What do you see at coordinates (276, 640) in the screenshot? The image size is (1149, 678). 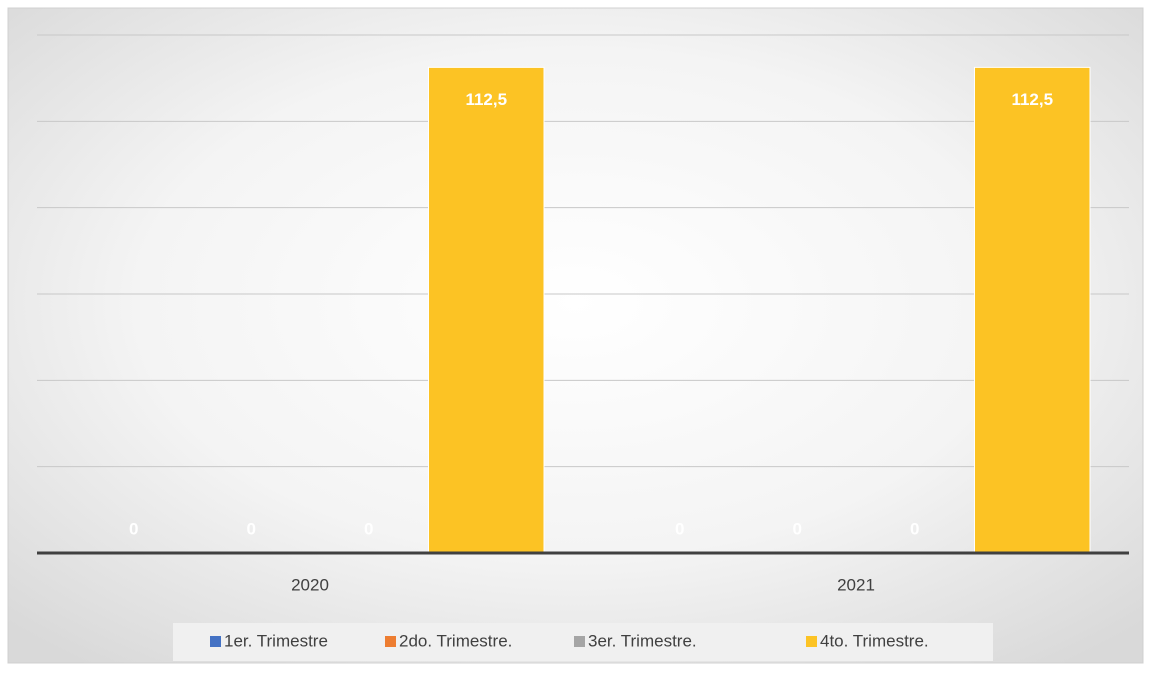 I see `legend-label: 1er. Trimestre` at bounding box center [276, 640].